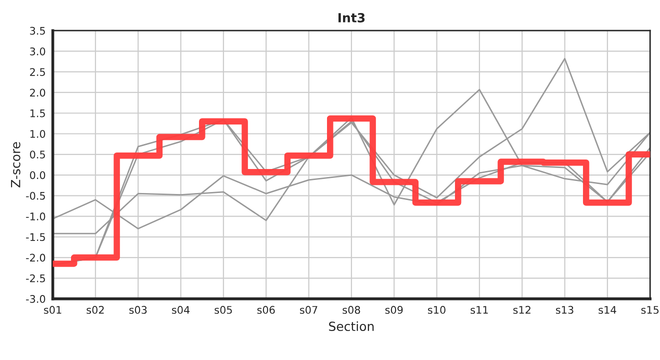  I want to click on y-tick-label: 3.5, so click(37, 30).